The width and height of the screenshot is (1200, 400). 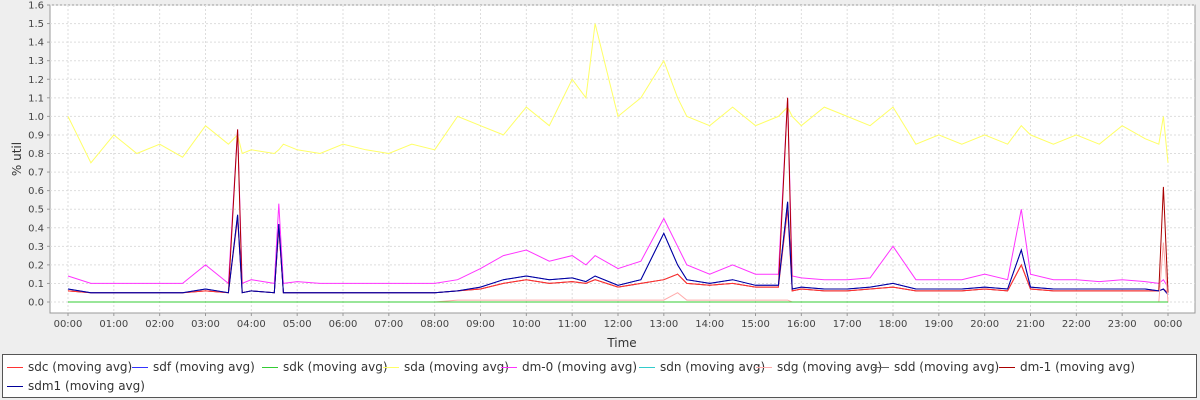 I want to click on y-tick-label: 0.9, so click(x=36, y=135).